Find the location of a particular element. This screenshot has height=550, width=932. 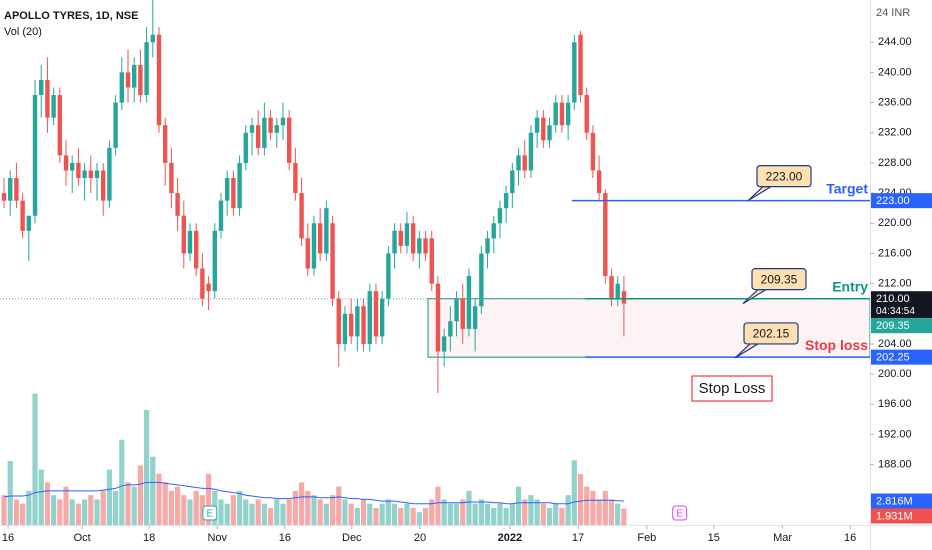

y-tick-label: 192.00 is located at coordinates (895, 434).